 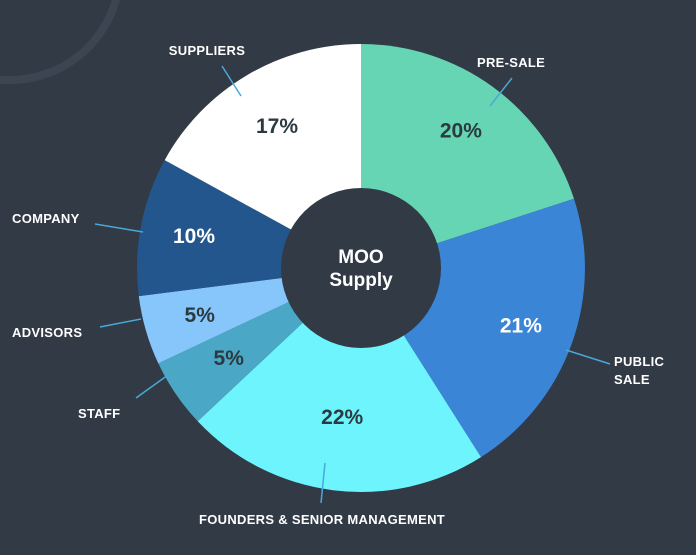 I want to click on slice-label-staff: STAFF, so click(x=99, y=413).